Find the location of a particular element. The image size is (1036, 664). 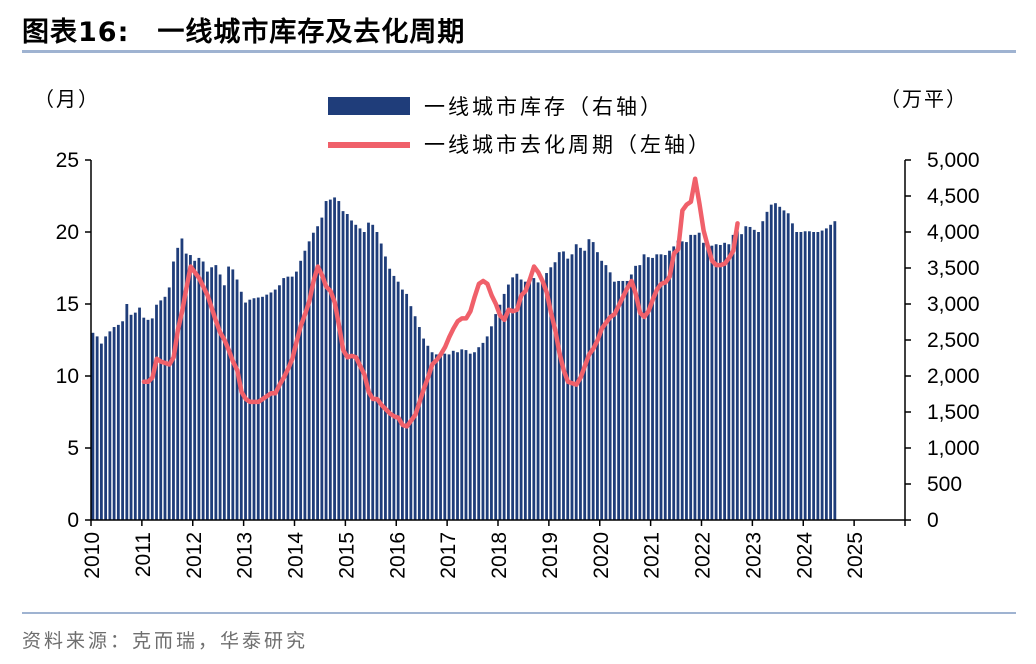

legend-bars-swatch is located at coordinates (369, 106).